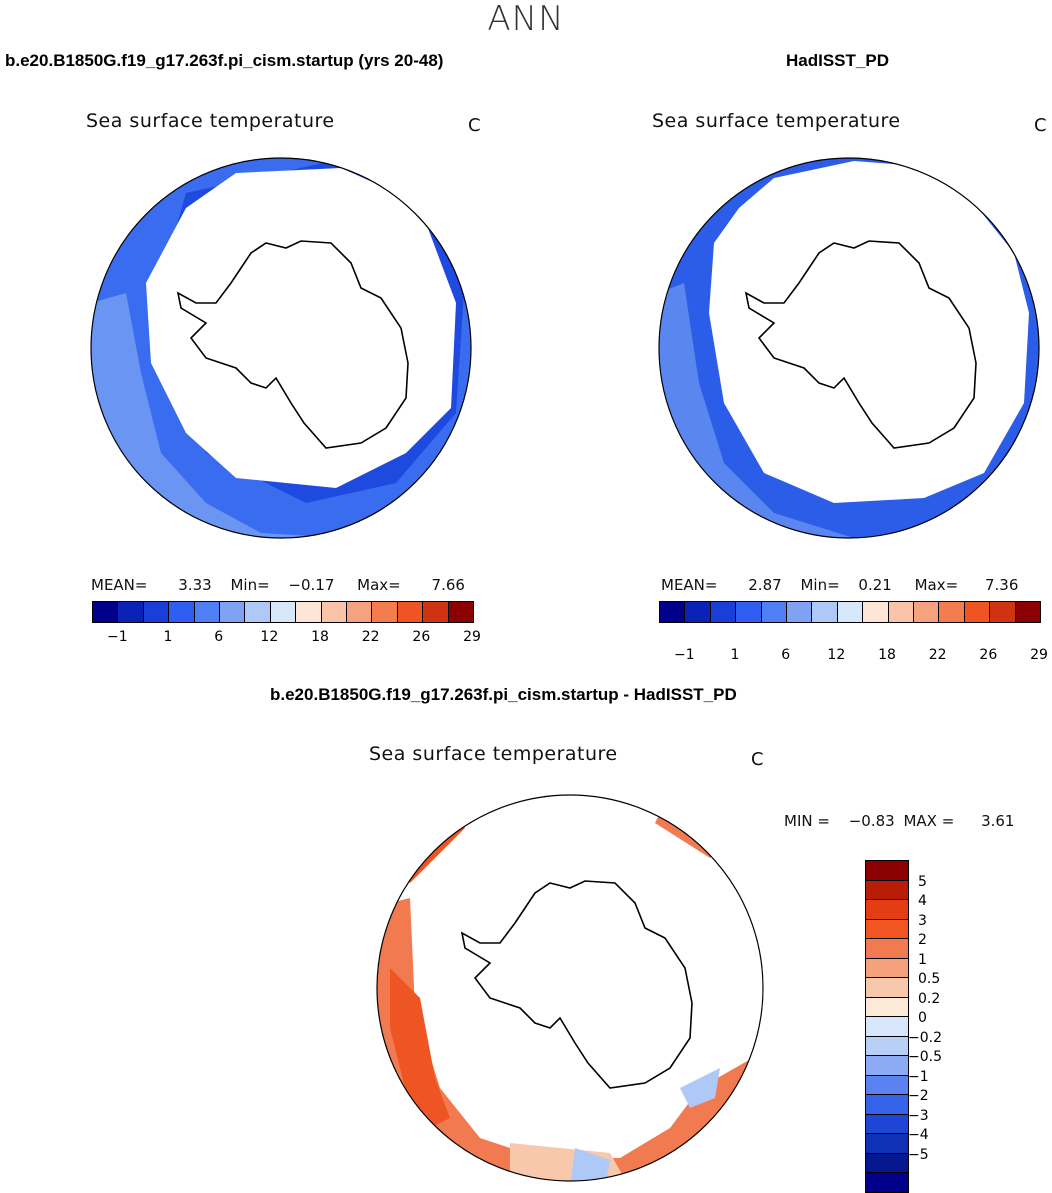 The height and width of the screenshot is (1193, 1052). I want to click on obs-mean-value: 2.87, so click(765, 585).